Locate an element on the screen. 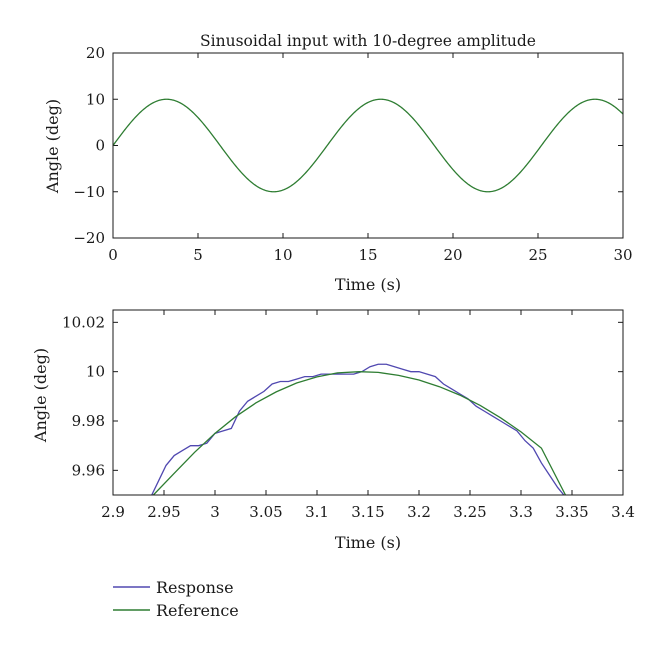 The image size is (660, 648). top-series is located at coordinates (368, 145).